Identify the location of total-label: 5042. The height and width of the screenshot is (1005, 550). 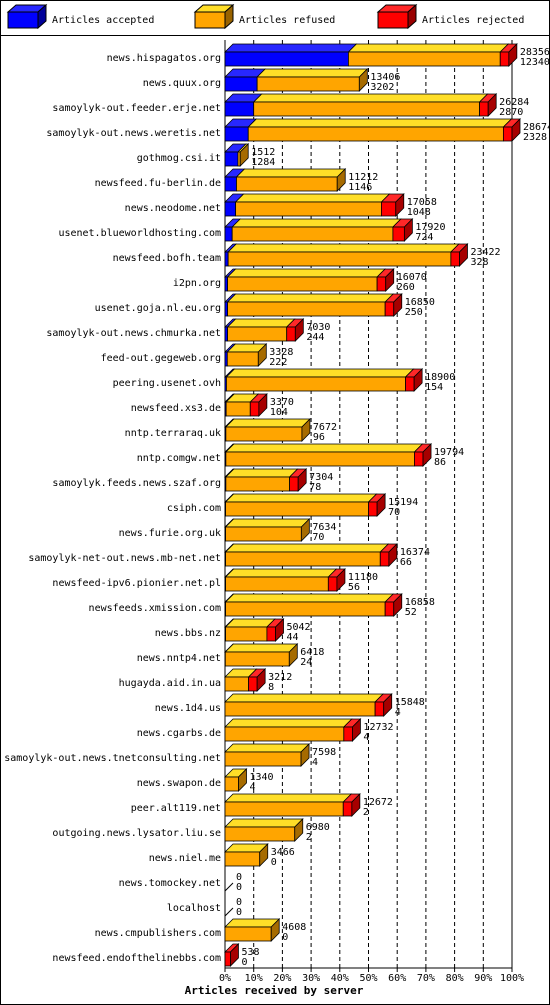
(299, 627).